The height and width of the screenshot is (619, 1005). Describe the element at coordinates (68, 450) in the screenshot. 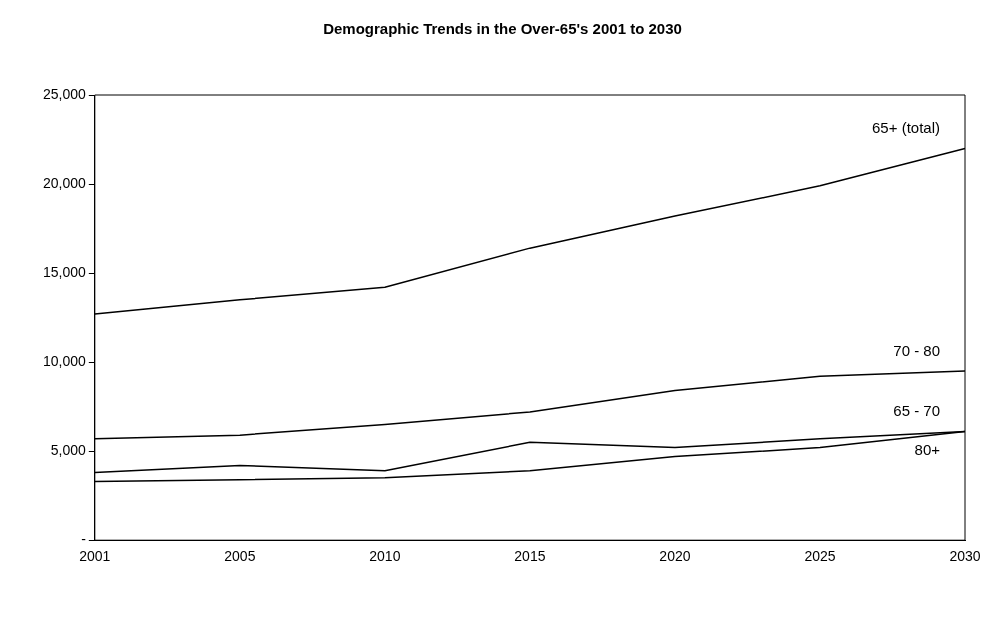

I see `y-tick-label: 5,000` at that location.